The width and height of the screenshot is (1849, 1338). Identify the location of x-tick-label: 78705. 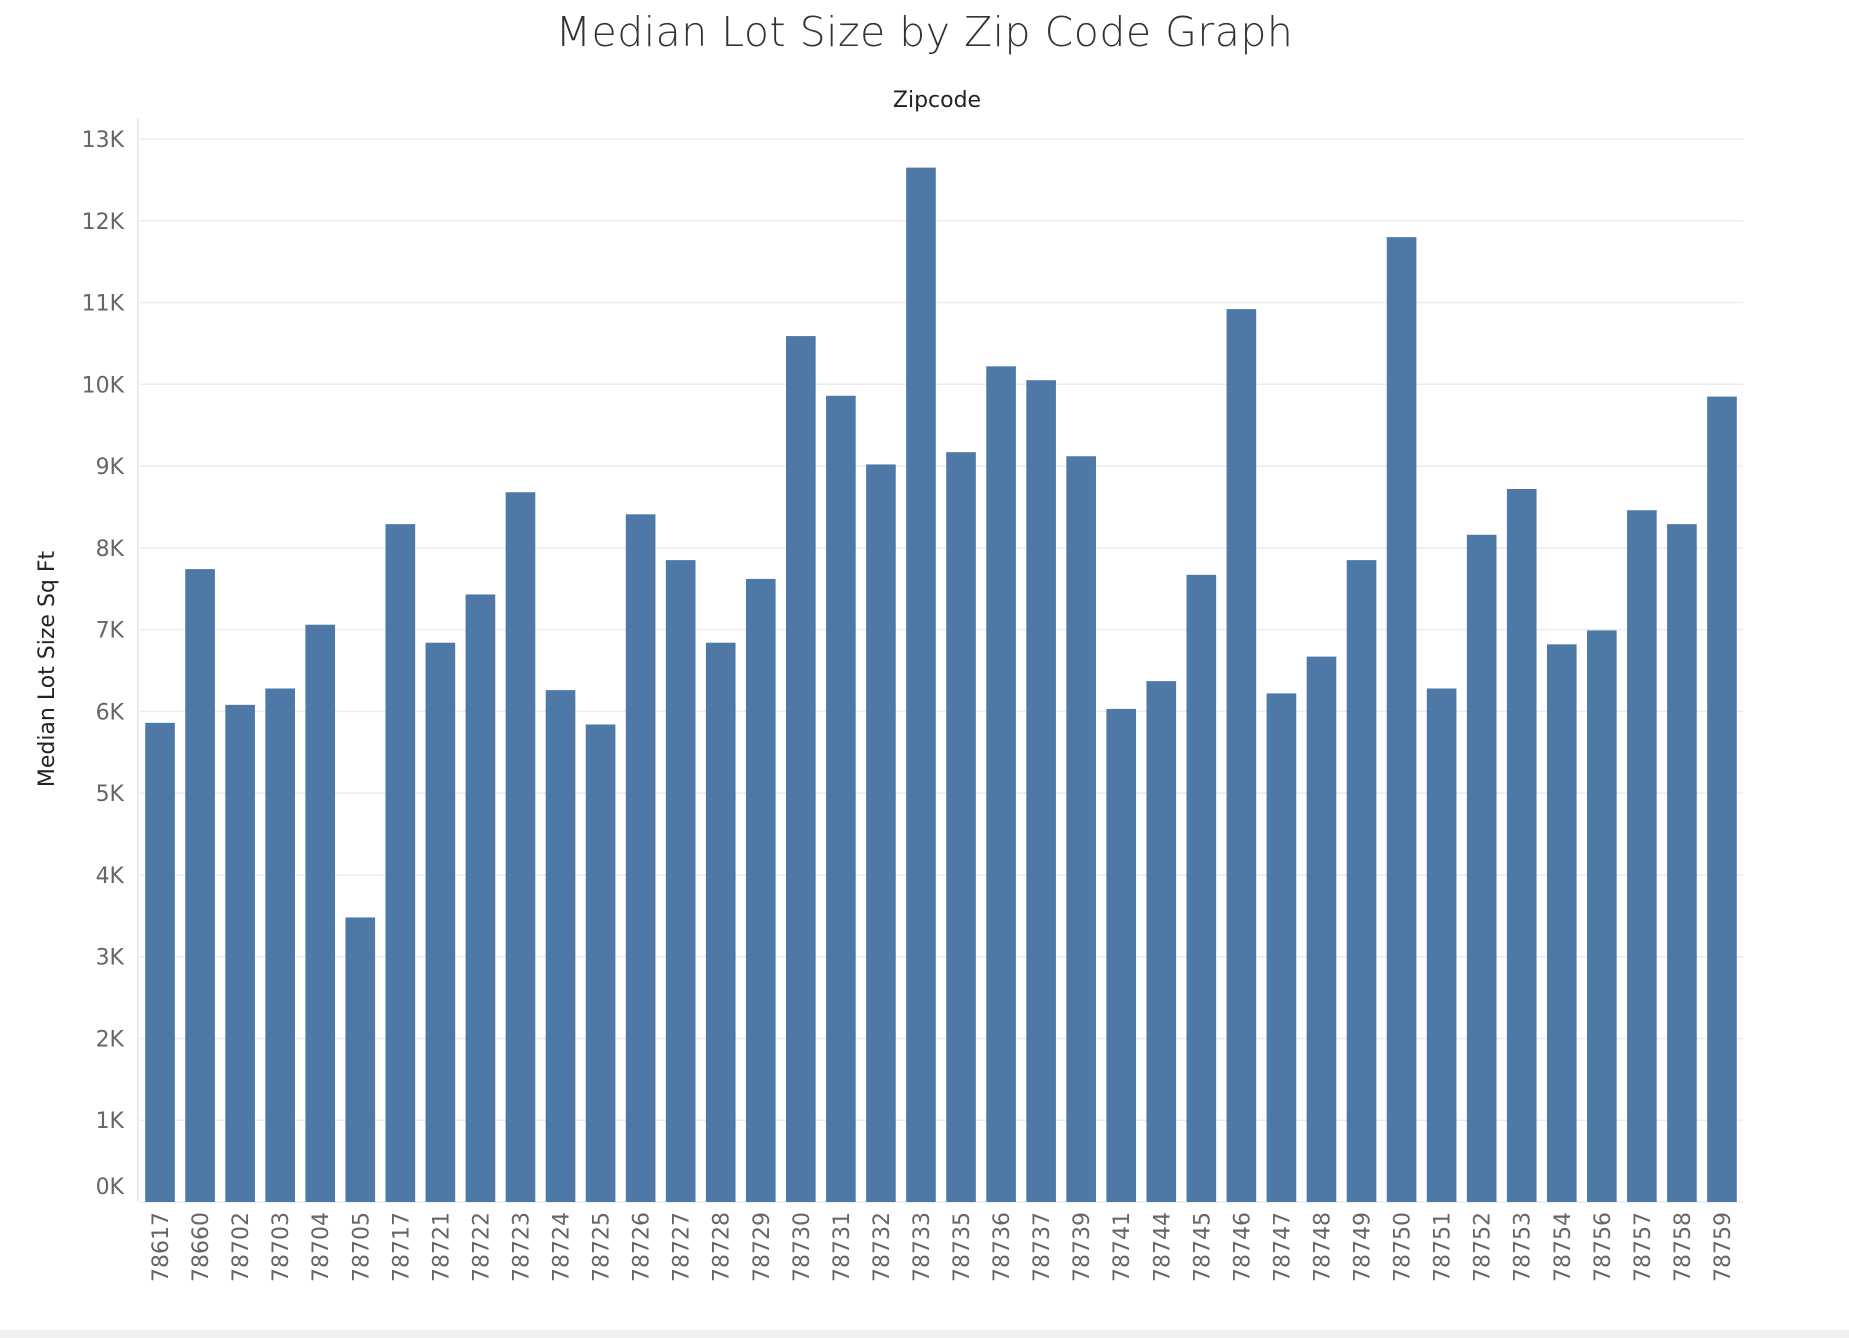
(361, 1247).